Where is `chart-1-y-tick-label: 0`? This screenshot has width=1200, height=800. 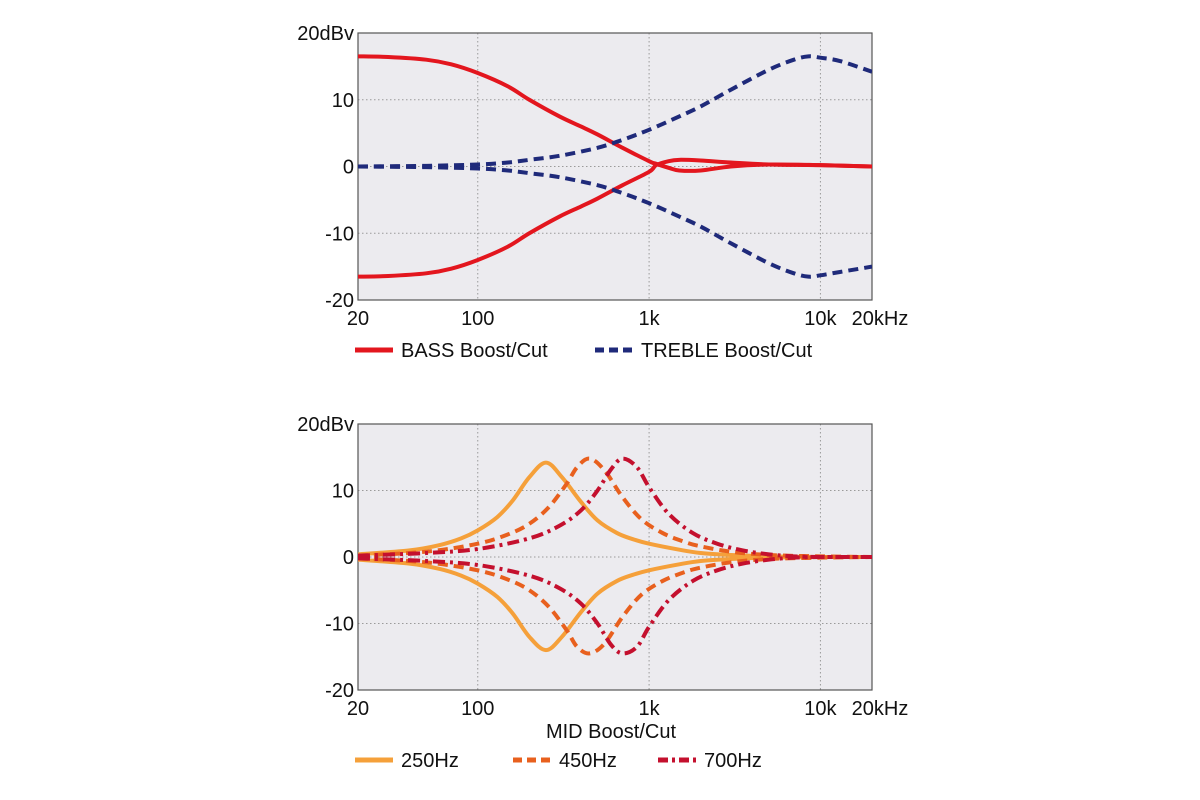 chart-1-y-tick-label: 0 is located at coordinates (348, 558).